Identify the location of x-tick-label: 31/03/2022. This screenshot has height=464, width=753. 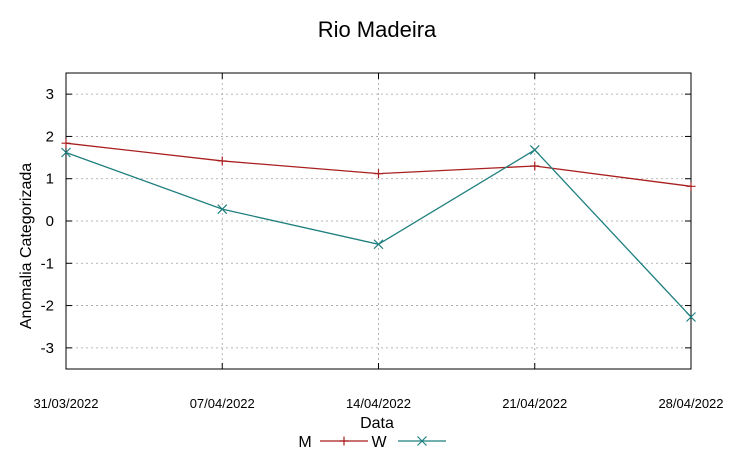
(65, 403).